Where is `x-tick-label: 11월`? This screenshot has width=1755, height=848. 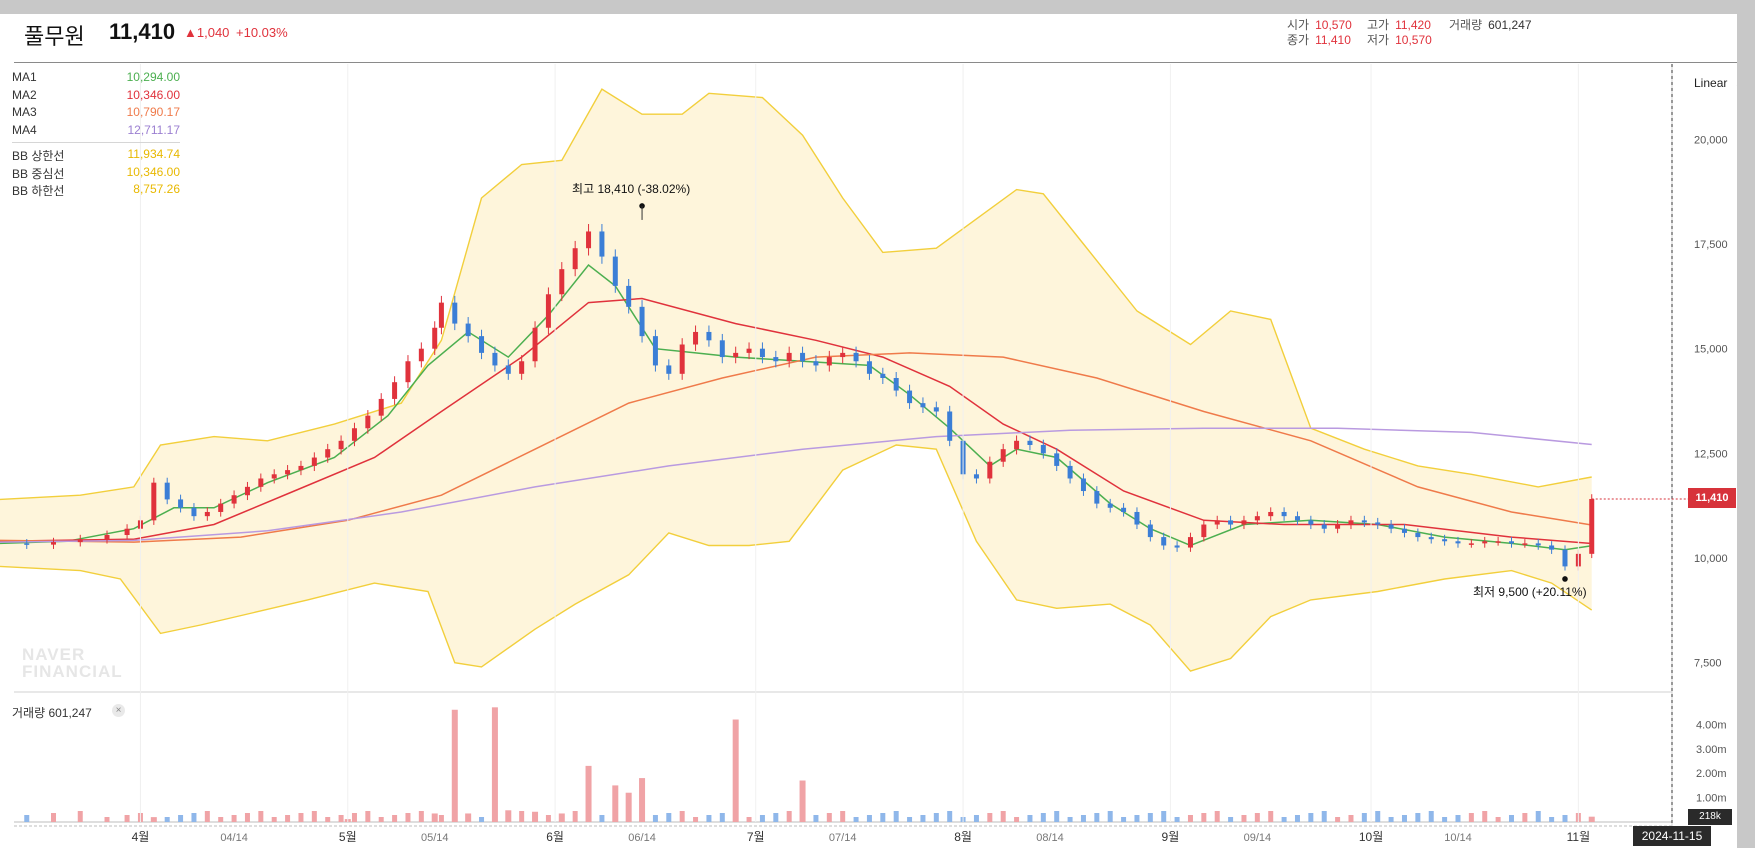 x-tick-label: 11월 is located at coordinates (1579, 837).